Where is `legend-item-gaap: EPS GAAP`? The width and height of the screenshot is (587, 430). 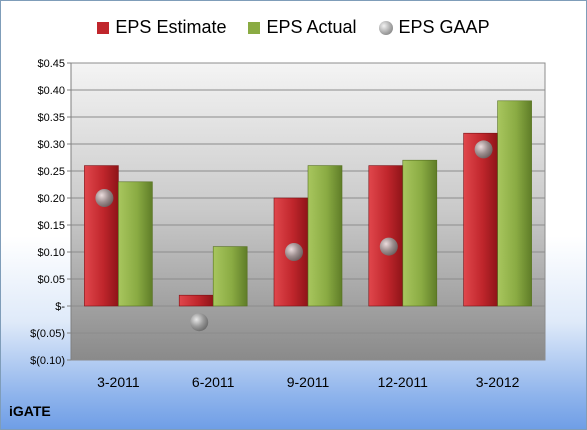
legend-item-gaap: EPS GAAP is located at coordinates (434, 27).